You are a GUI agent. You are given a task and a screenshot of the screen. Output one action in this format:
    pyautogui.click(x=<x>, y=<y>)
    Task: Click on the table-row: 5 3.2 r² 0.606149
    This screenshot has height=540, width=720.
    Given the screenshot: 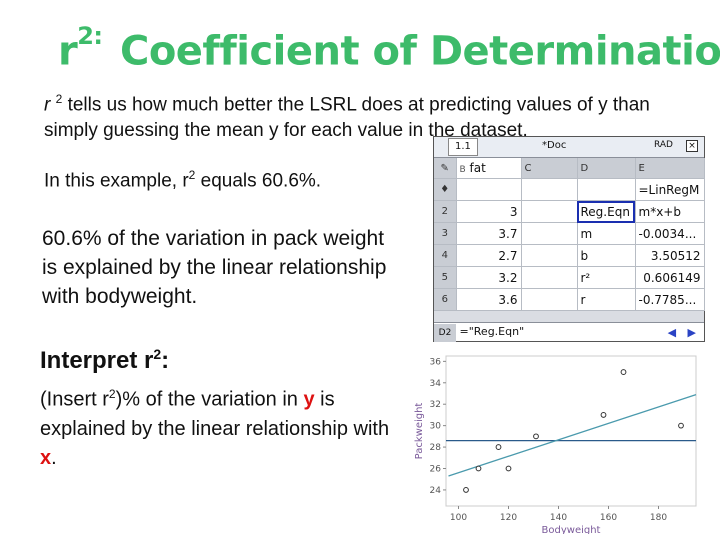 What is the action you would take?
    pyautogui.click(x=569, y=277)
    